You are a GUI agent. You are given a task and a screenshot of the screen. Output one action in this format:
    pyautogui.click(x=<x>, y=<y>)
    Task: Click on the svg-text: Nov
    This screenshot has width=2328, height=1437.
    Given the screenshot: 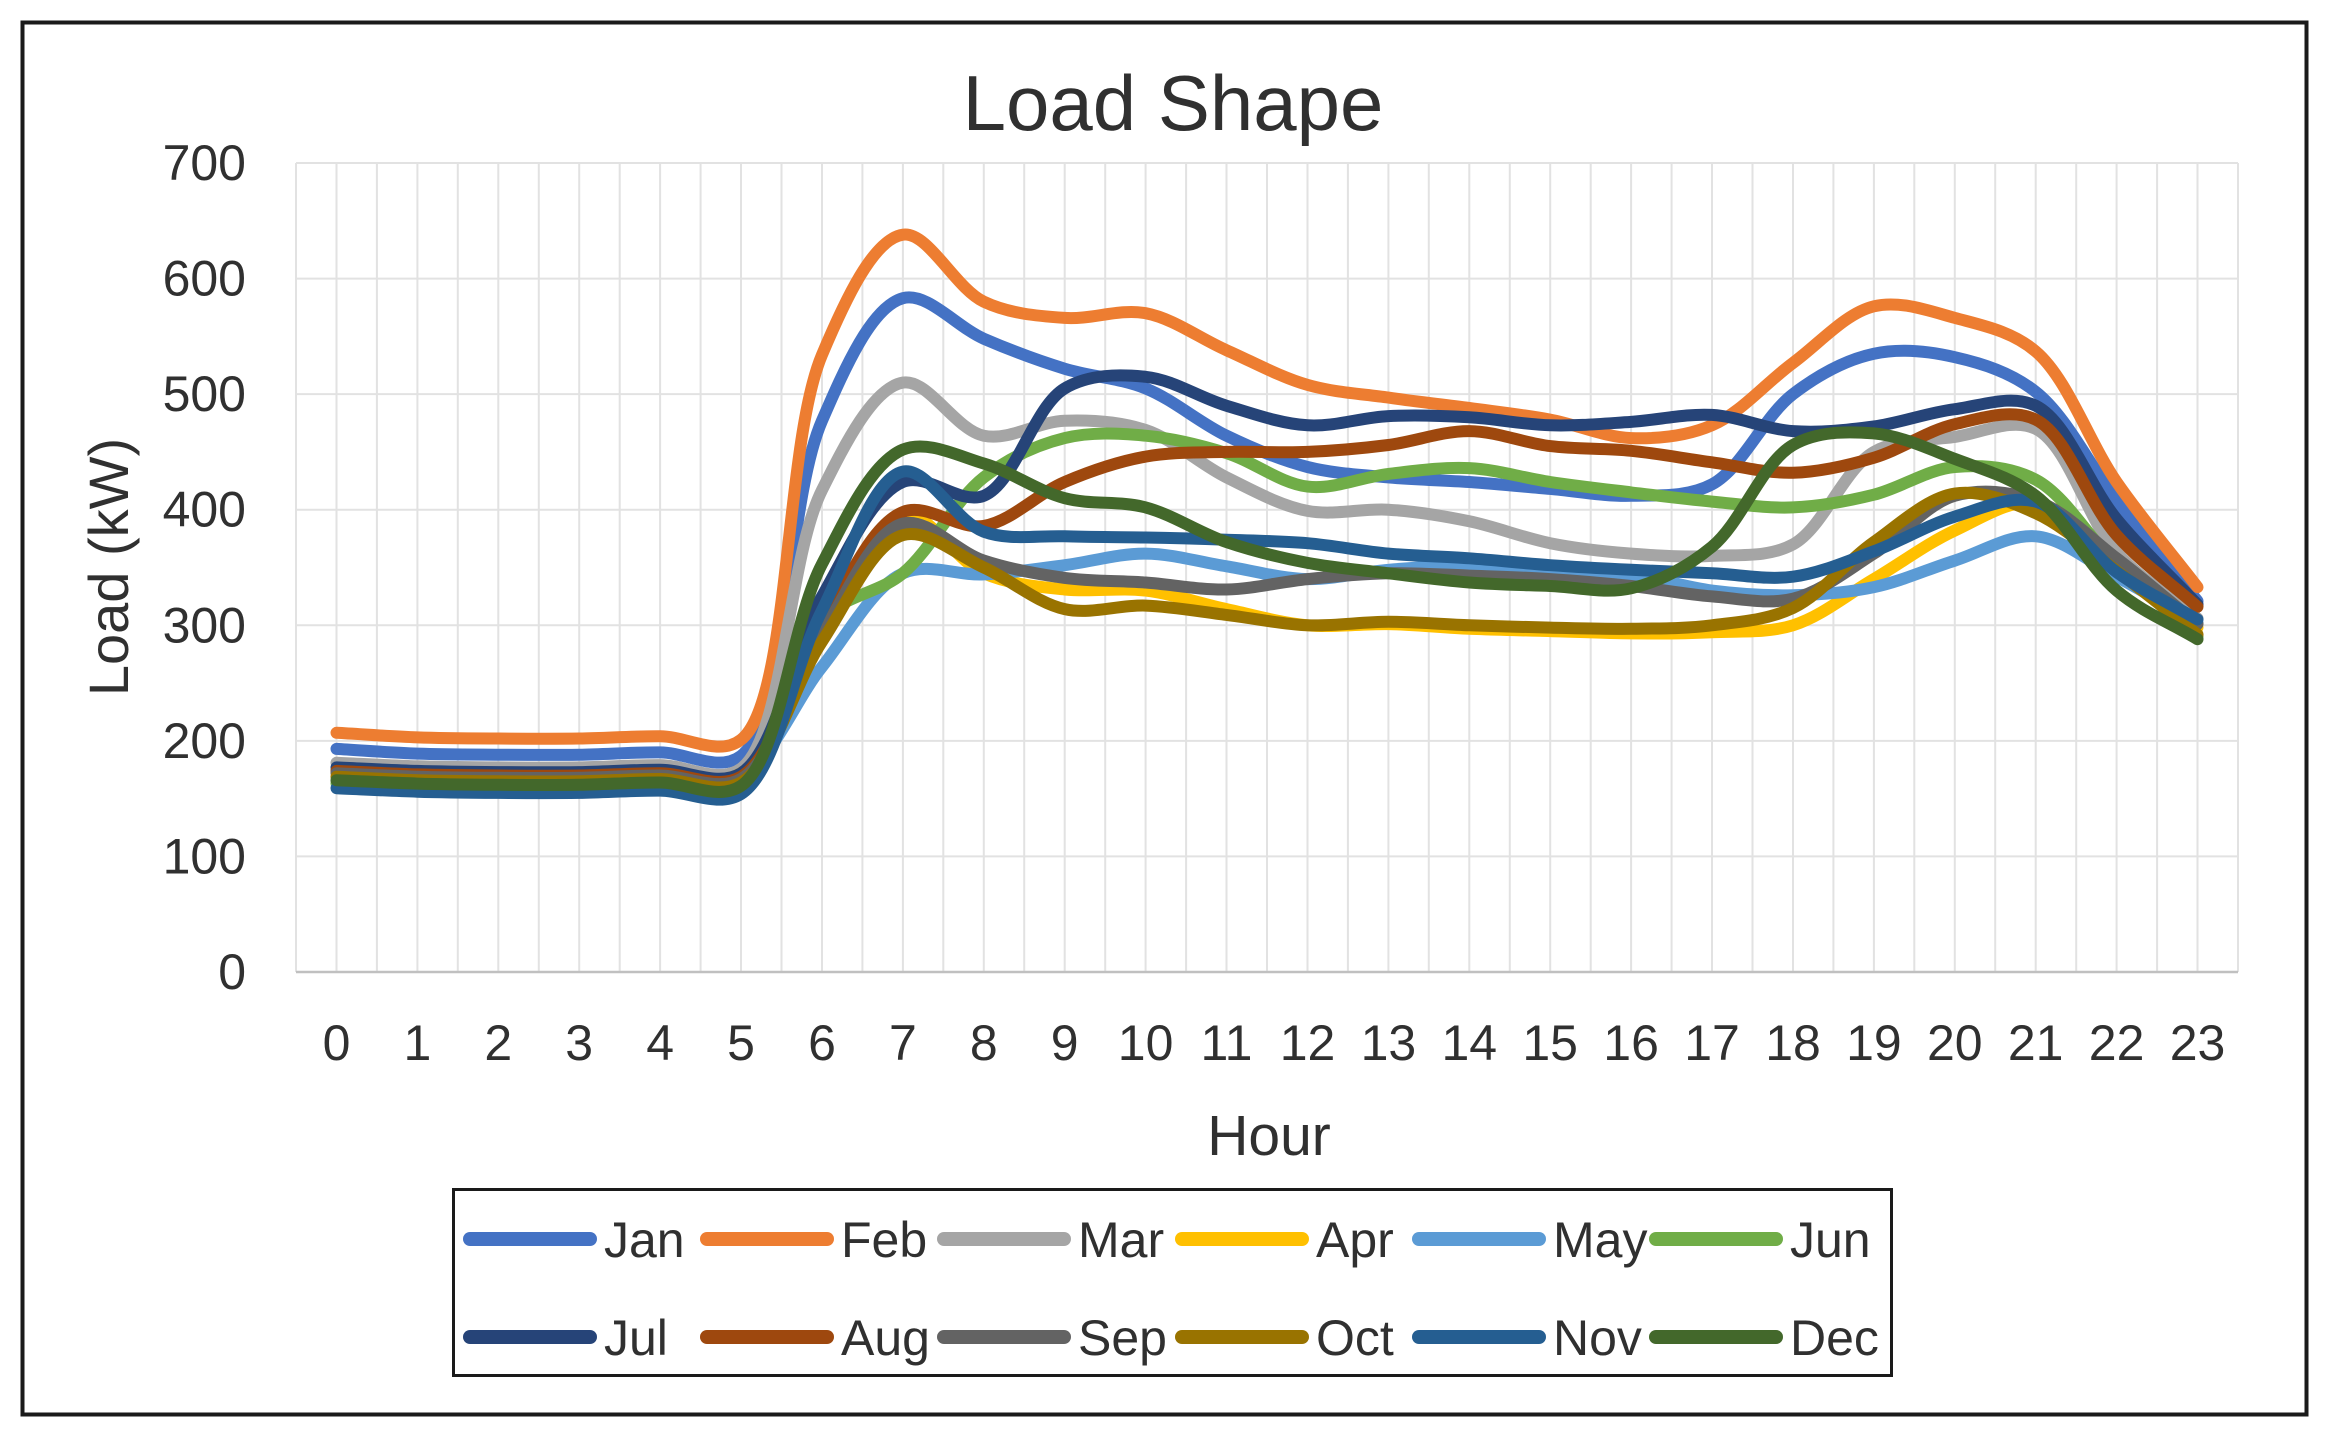 What is the action you would take?
    pyautogui.click(x=1597, y=1338)
    